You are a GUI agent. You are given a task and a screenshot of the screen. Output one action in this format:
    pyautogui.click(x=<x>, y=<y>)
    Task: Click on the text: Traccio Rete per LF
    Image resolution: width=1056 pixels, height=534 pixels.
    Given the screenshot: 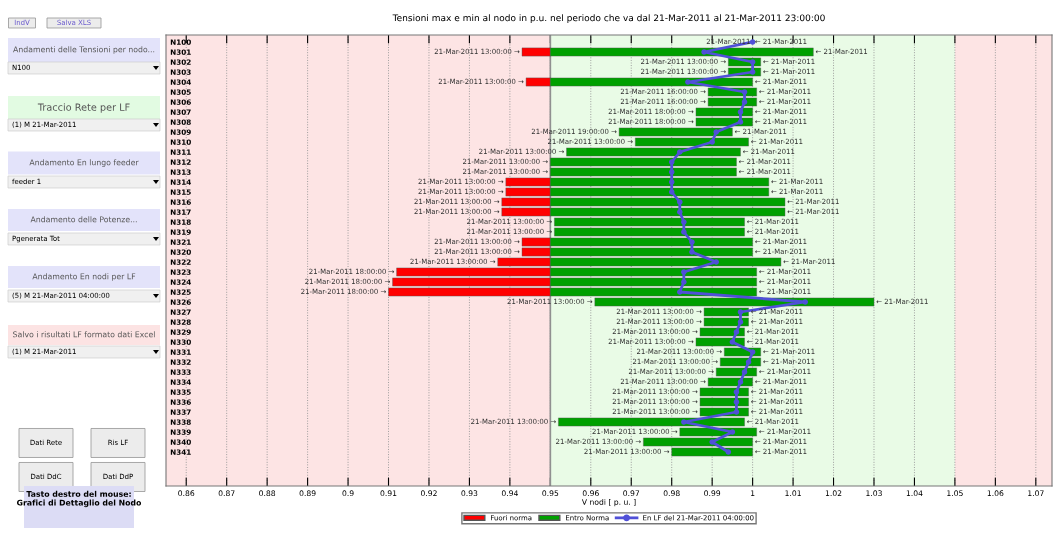 What is the action you would take?
    pyautogui.click(x=83, y=108)
    